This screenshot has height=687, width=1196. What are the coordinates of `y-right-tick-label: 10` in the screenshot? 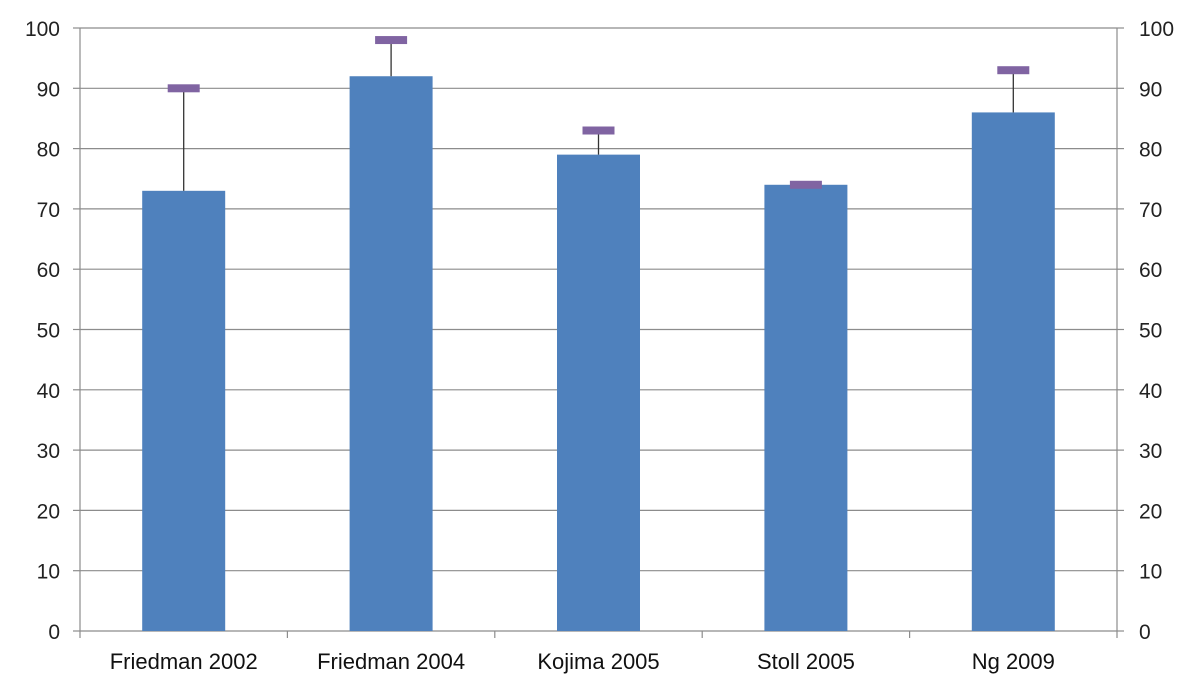 It's located at (1150, 572).